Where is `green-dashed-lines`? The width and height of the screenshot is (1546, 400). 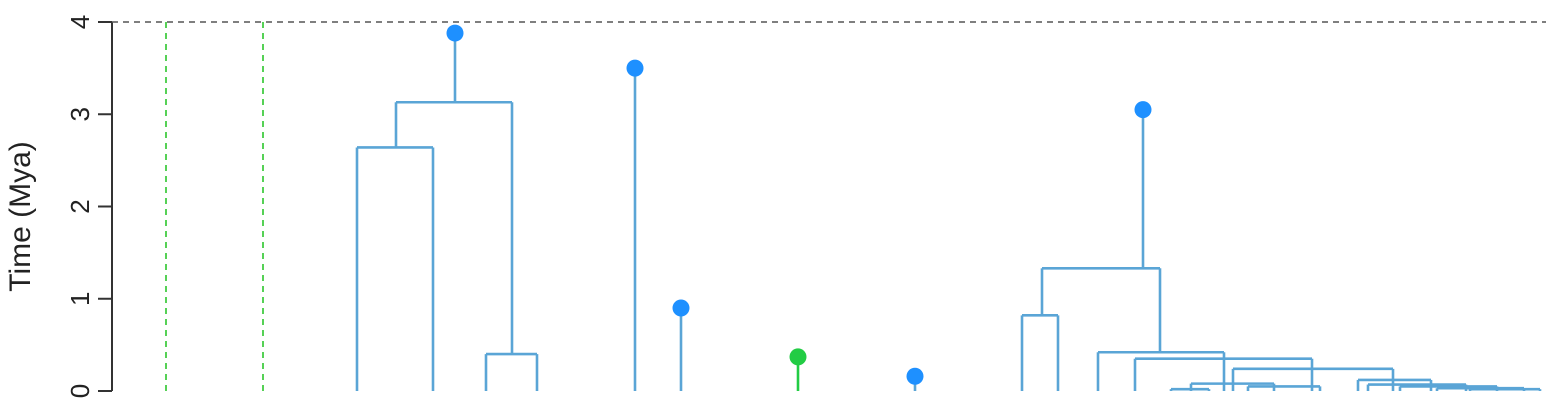
green-dashed-lines is located at coordinates (214, 206).